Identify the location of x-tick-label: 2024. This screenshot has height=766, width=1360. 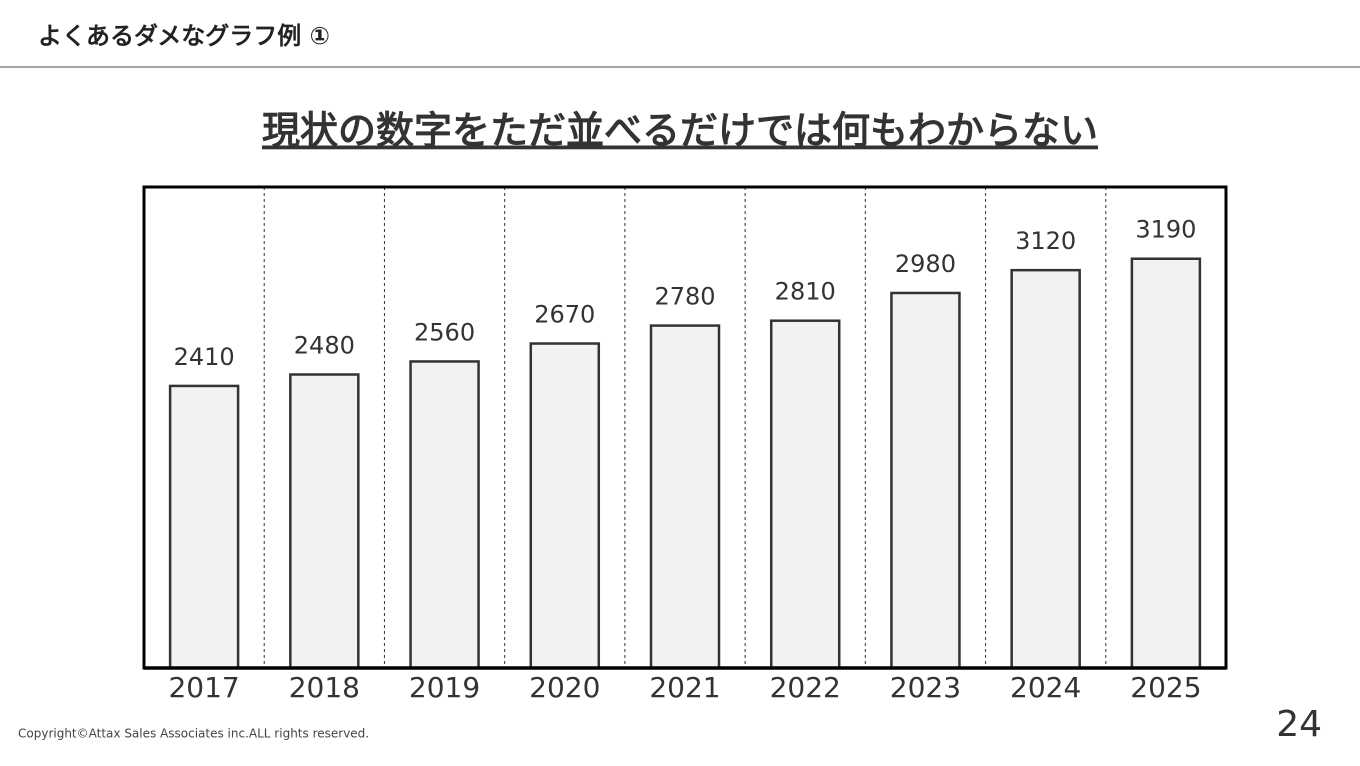
(1045, 687).